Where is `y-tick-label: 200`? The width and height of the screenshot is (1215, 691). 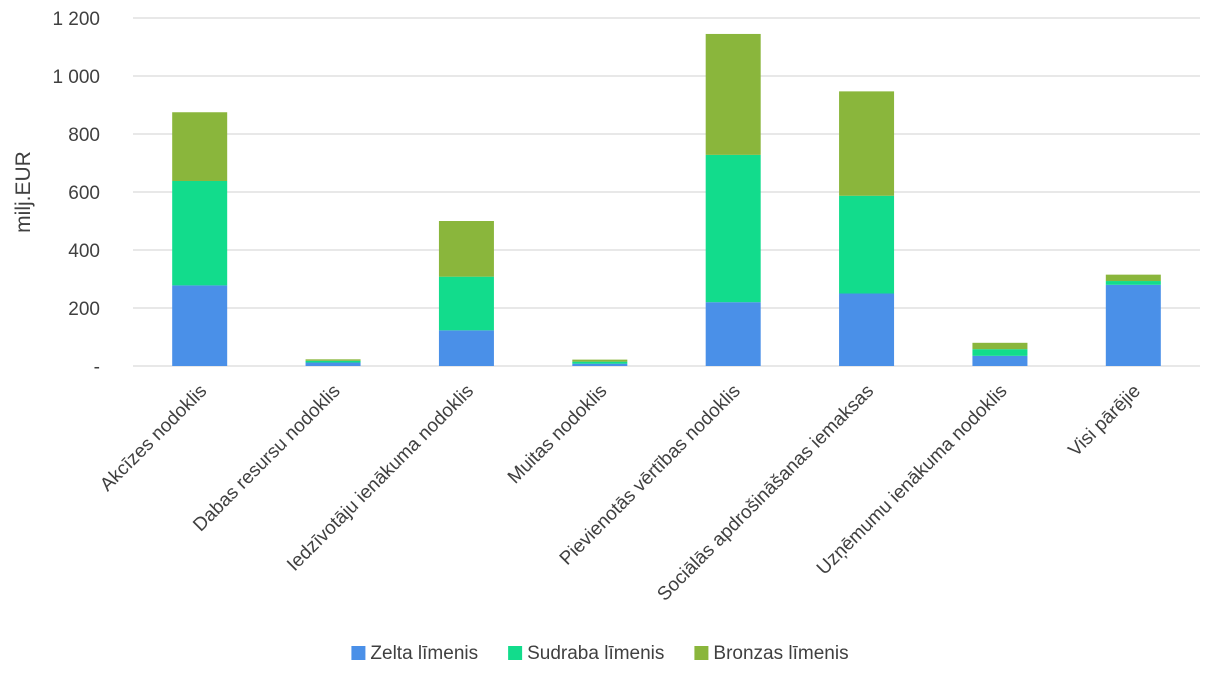
y-tick-label: 200 is located at coordinates (84, 309).